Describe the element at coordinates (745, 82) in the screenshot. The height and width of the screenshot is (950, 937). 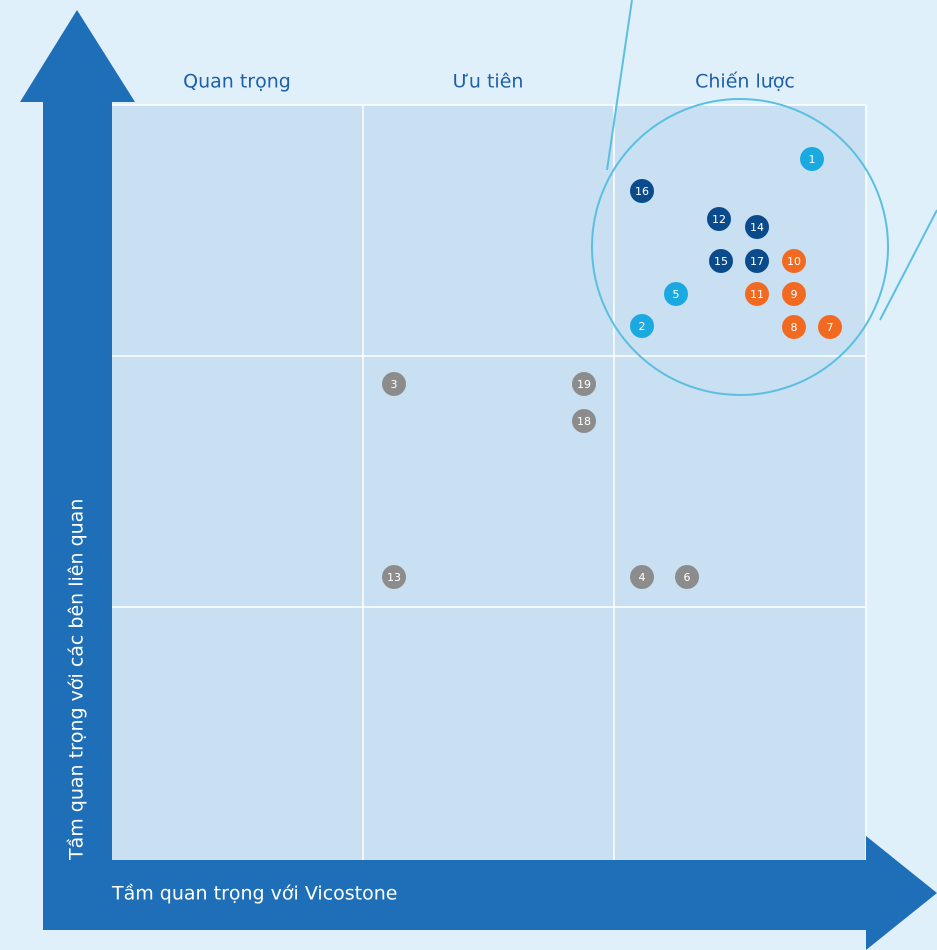
I see `column-label: Chiến lược` at that location.